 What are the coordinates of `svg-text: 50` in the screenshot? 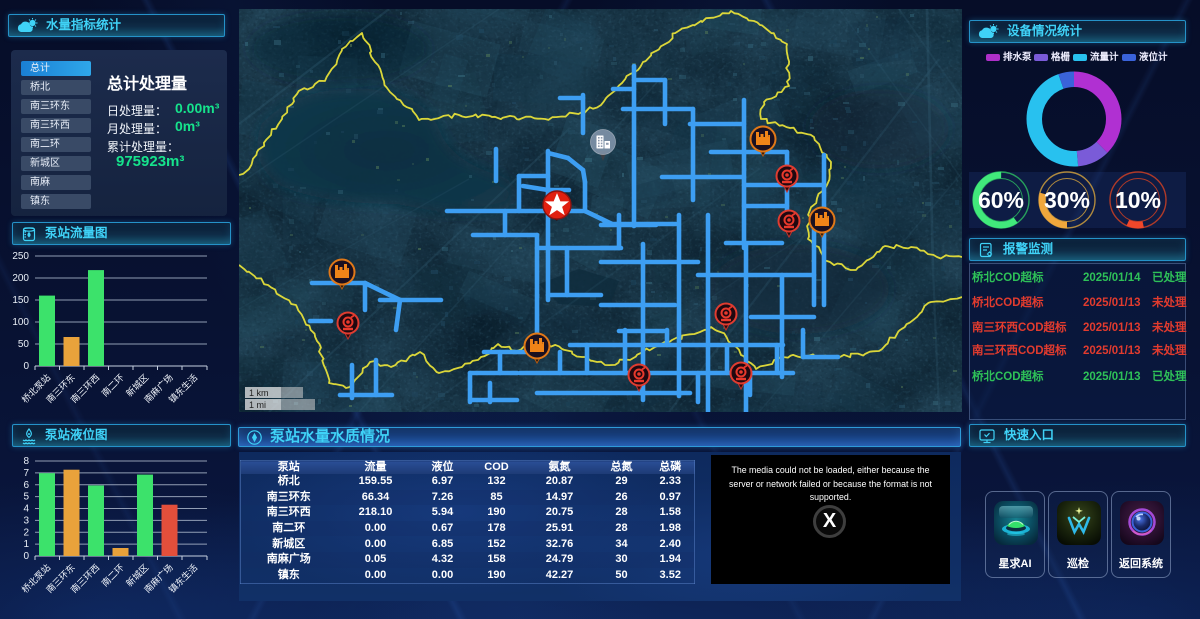 It's located at (24, 344).